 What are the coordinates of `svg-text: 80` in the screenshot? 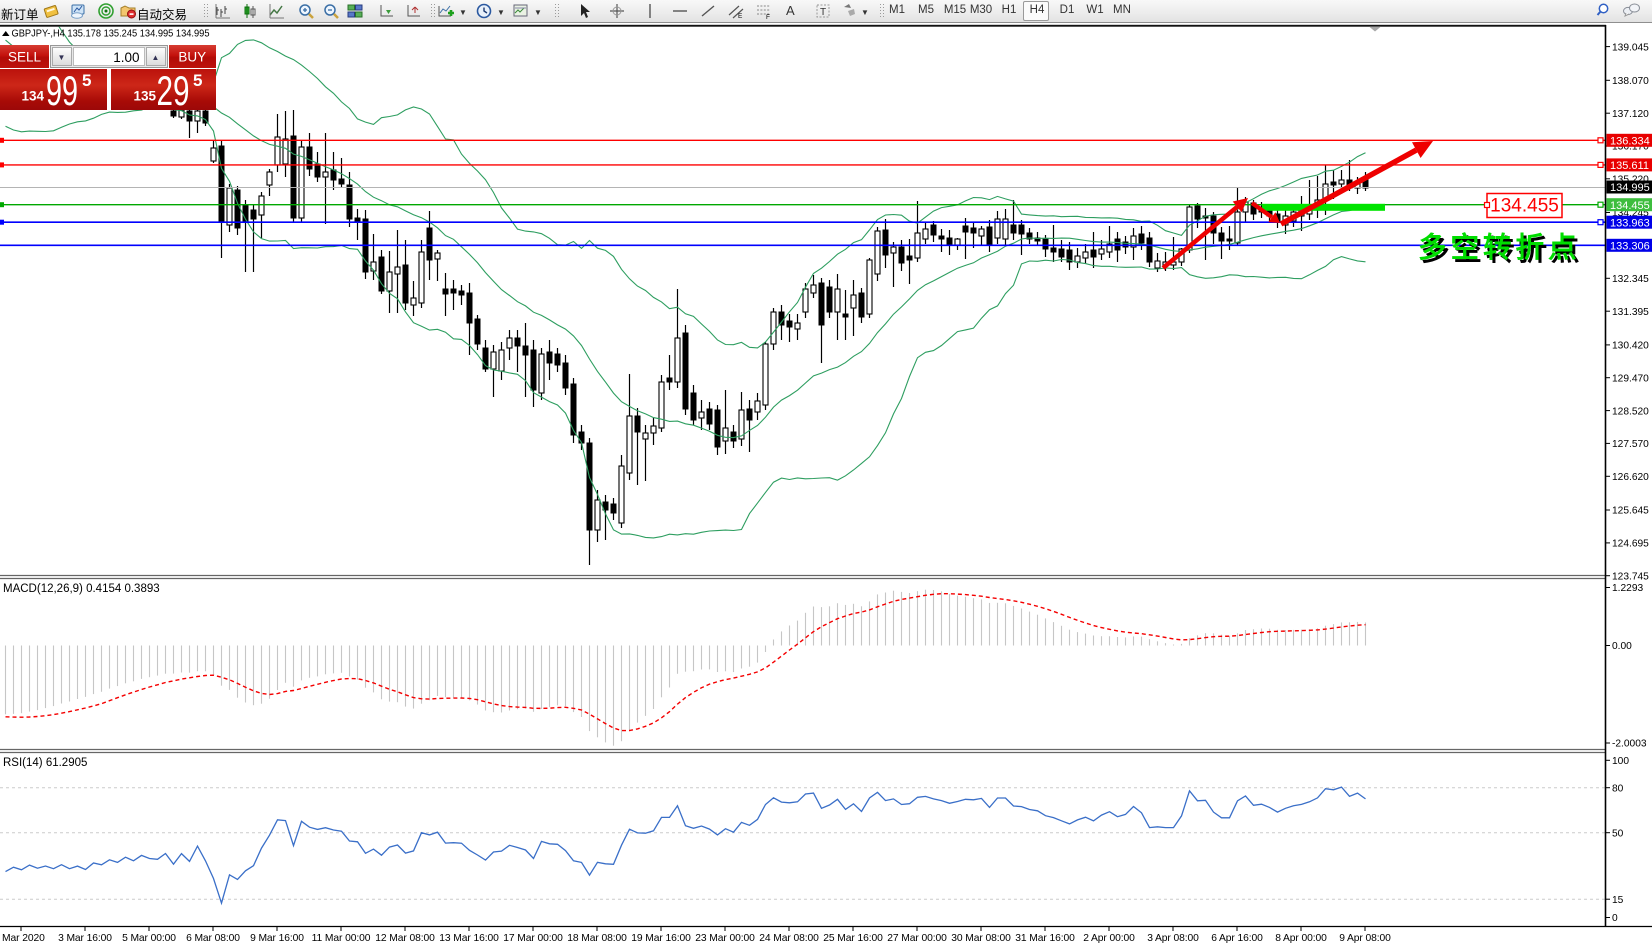 It's located at (1618, 788).